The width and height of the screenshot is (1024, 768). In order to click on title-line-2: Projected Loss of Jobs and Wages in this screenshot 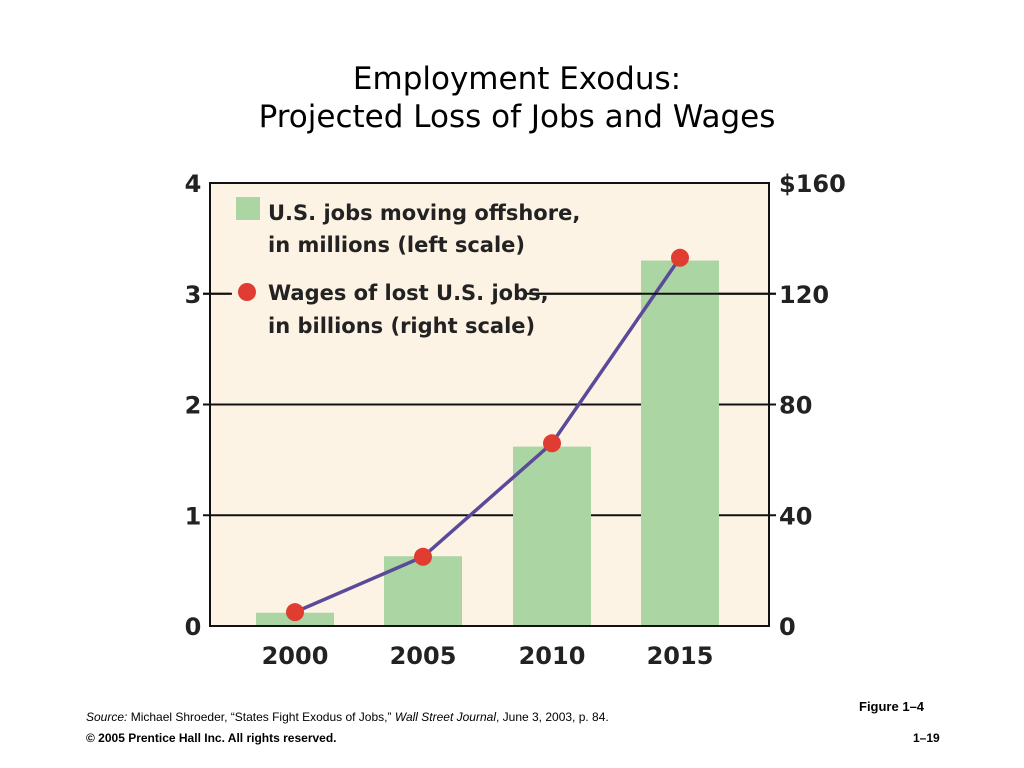, I will do `click(517, 117)`.